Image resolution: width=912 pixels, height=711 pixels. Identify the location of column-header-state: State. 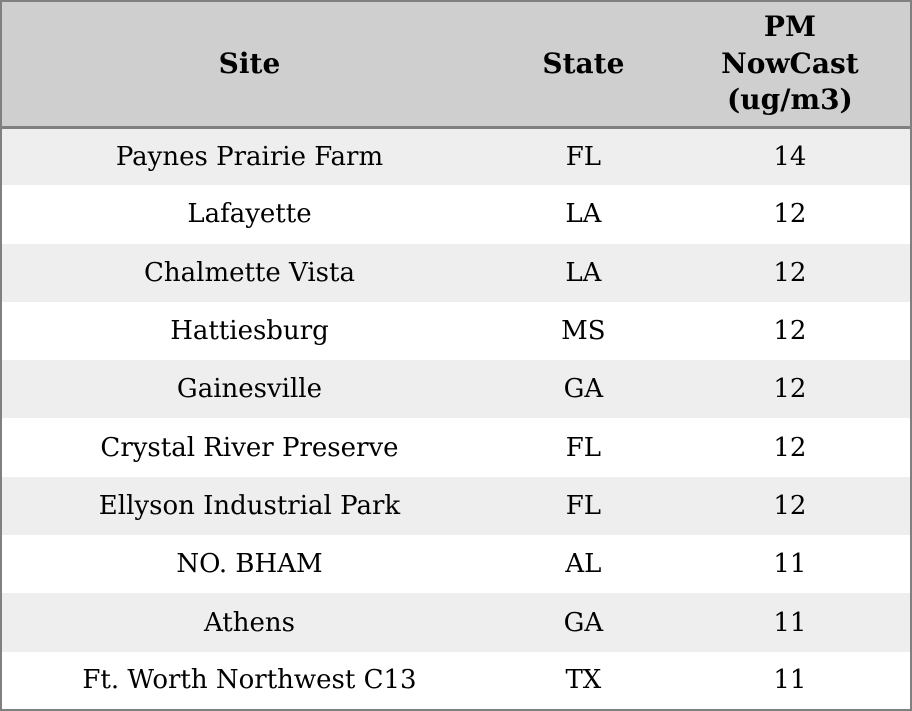
(583, 65).